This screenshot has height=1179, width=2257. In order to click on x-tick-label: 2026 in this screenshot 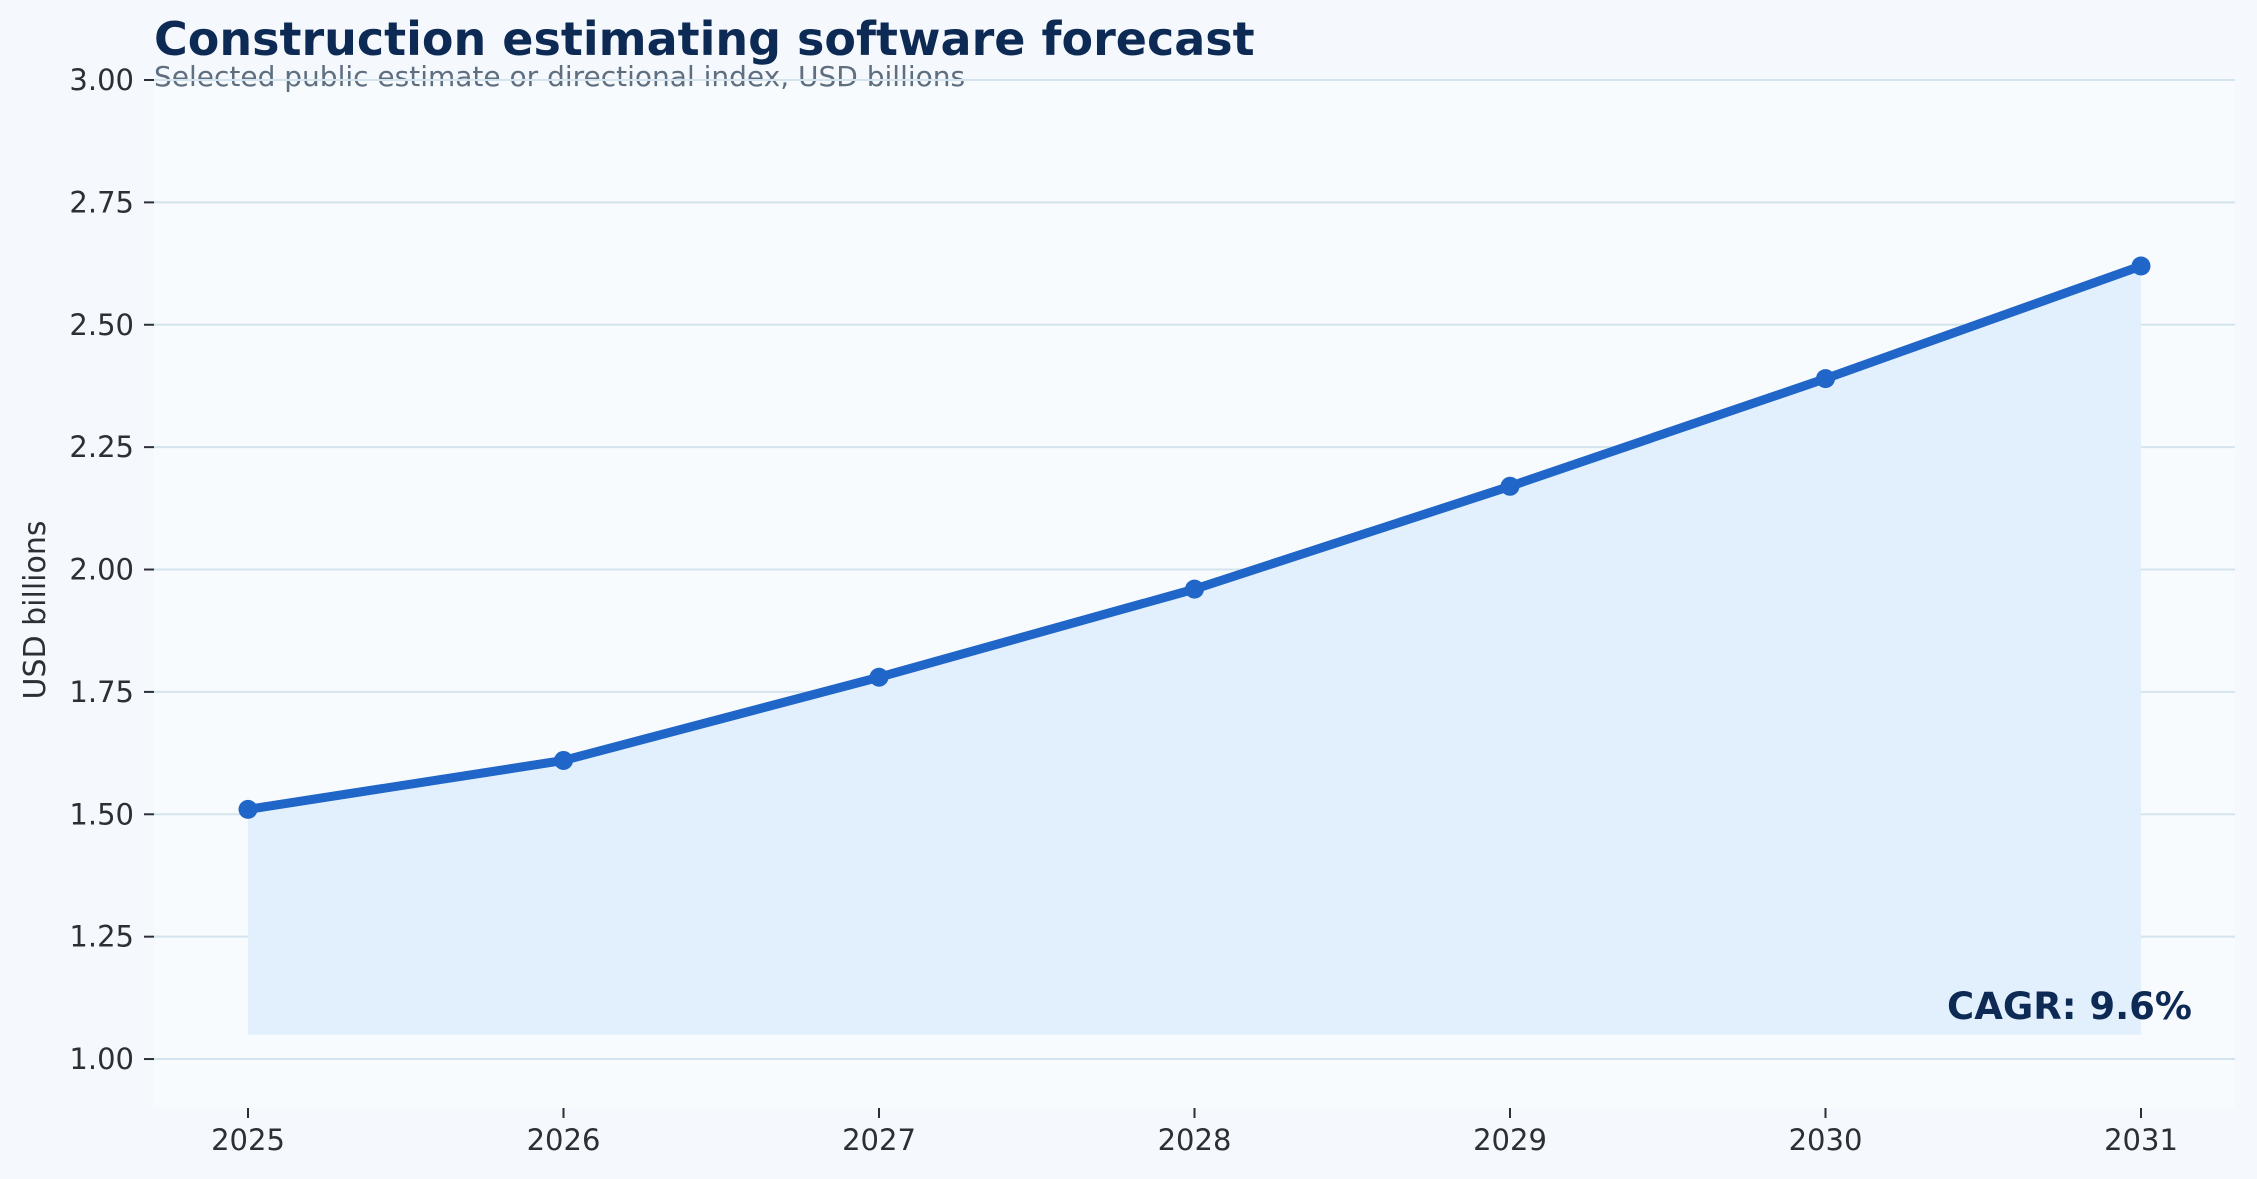, I will do `click(564, 1140)`.